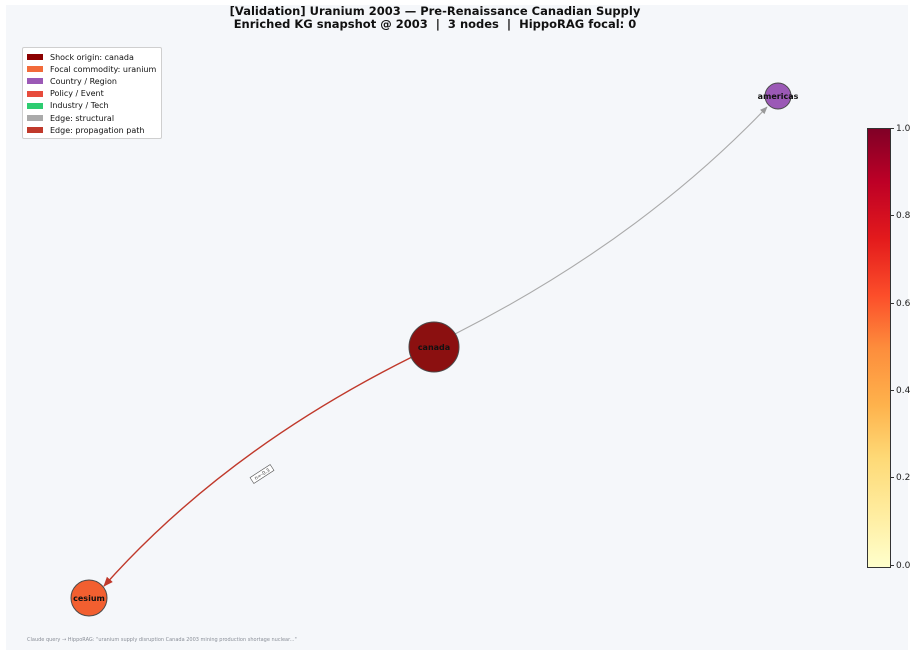  What do you see at coordinates (83, 81) in the screenshot?
I see `legend-label: Country / Region` at bounding box center [83, 81].